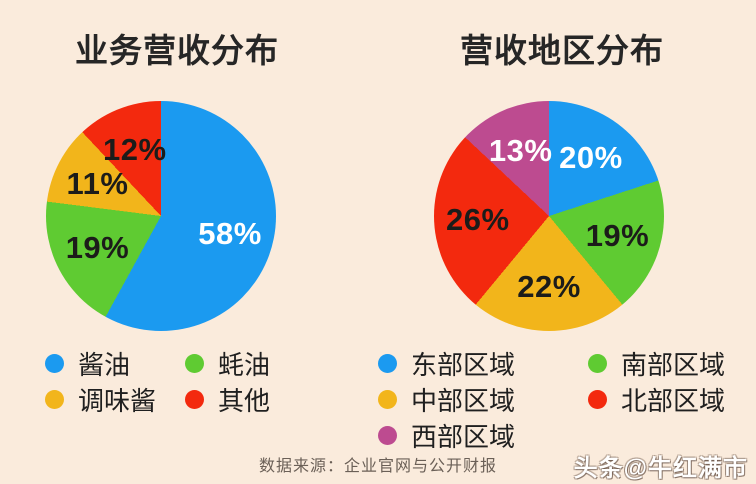  Describe the element at coordinates (673, 401) in the screenshot. I see `legend-label: 北部区域` at that location.